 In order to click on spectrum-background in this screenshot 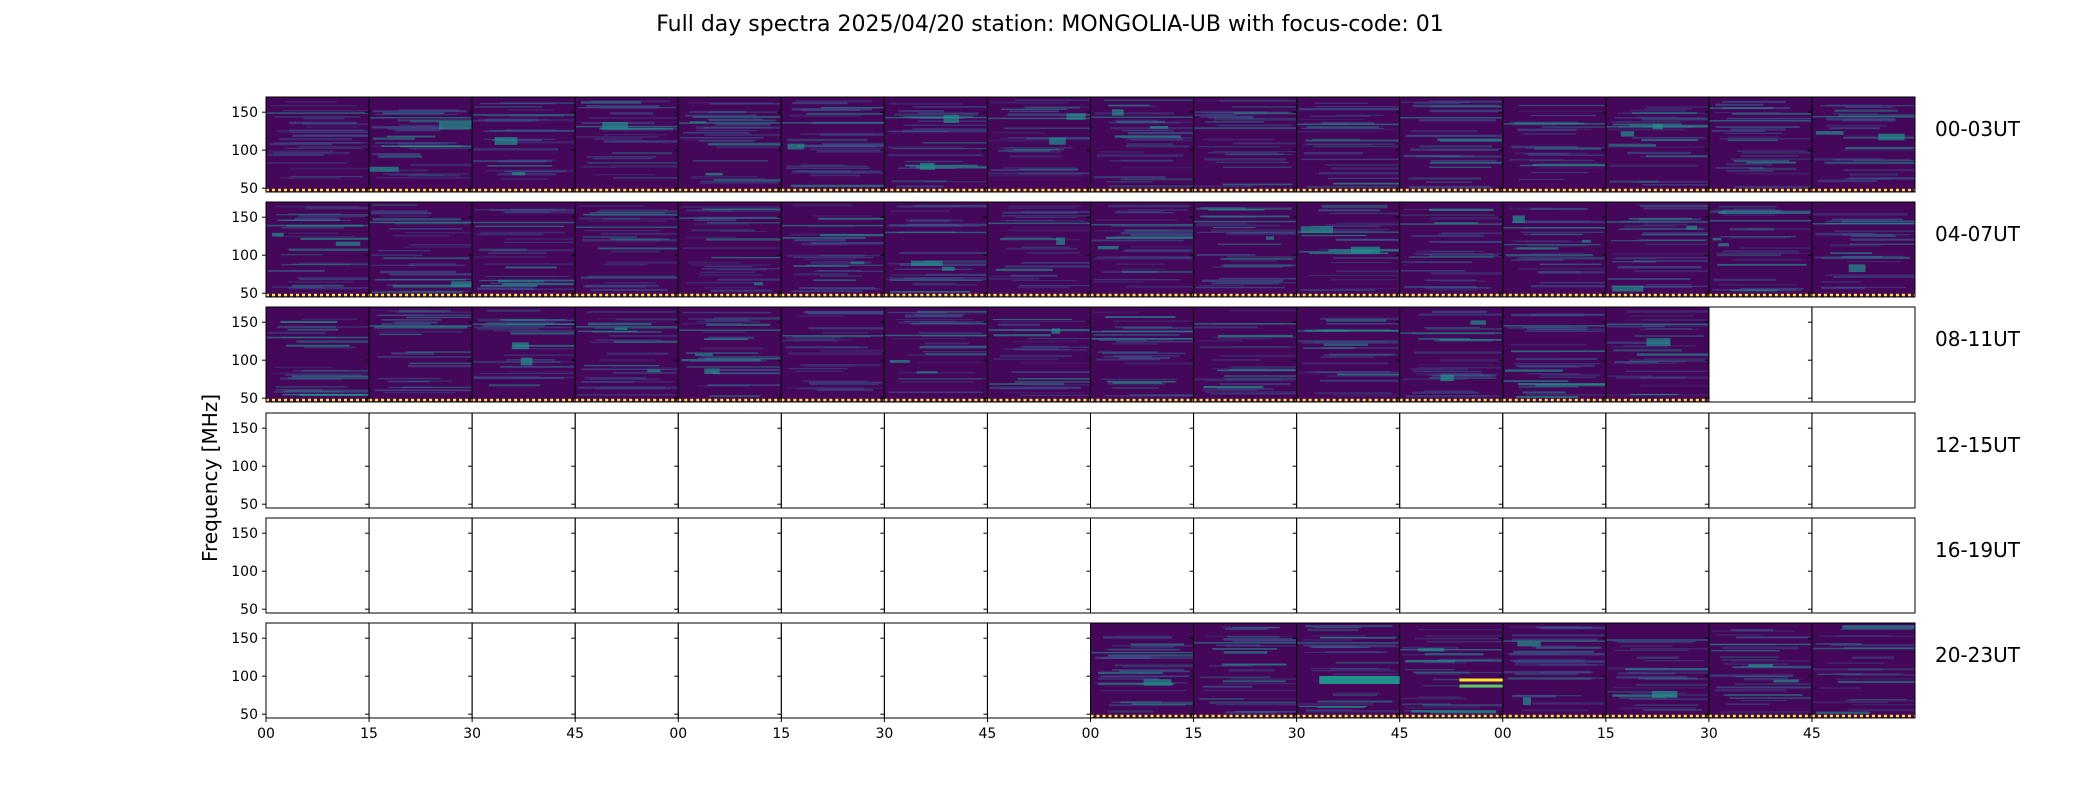, I will do `click(1760, 670)`.